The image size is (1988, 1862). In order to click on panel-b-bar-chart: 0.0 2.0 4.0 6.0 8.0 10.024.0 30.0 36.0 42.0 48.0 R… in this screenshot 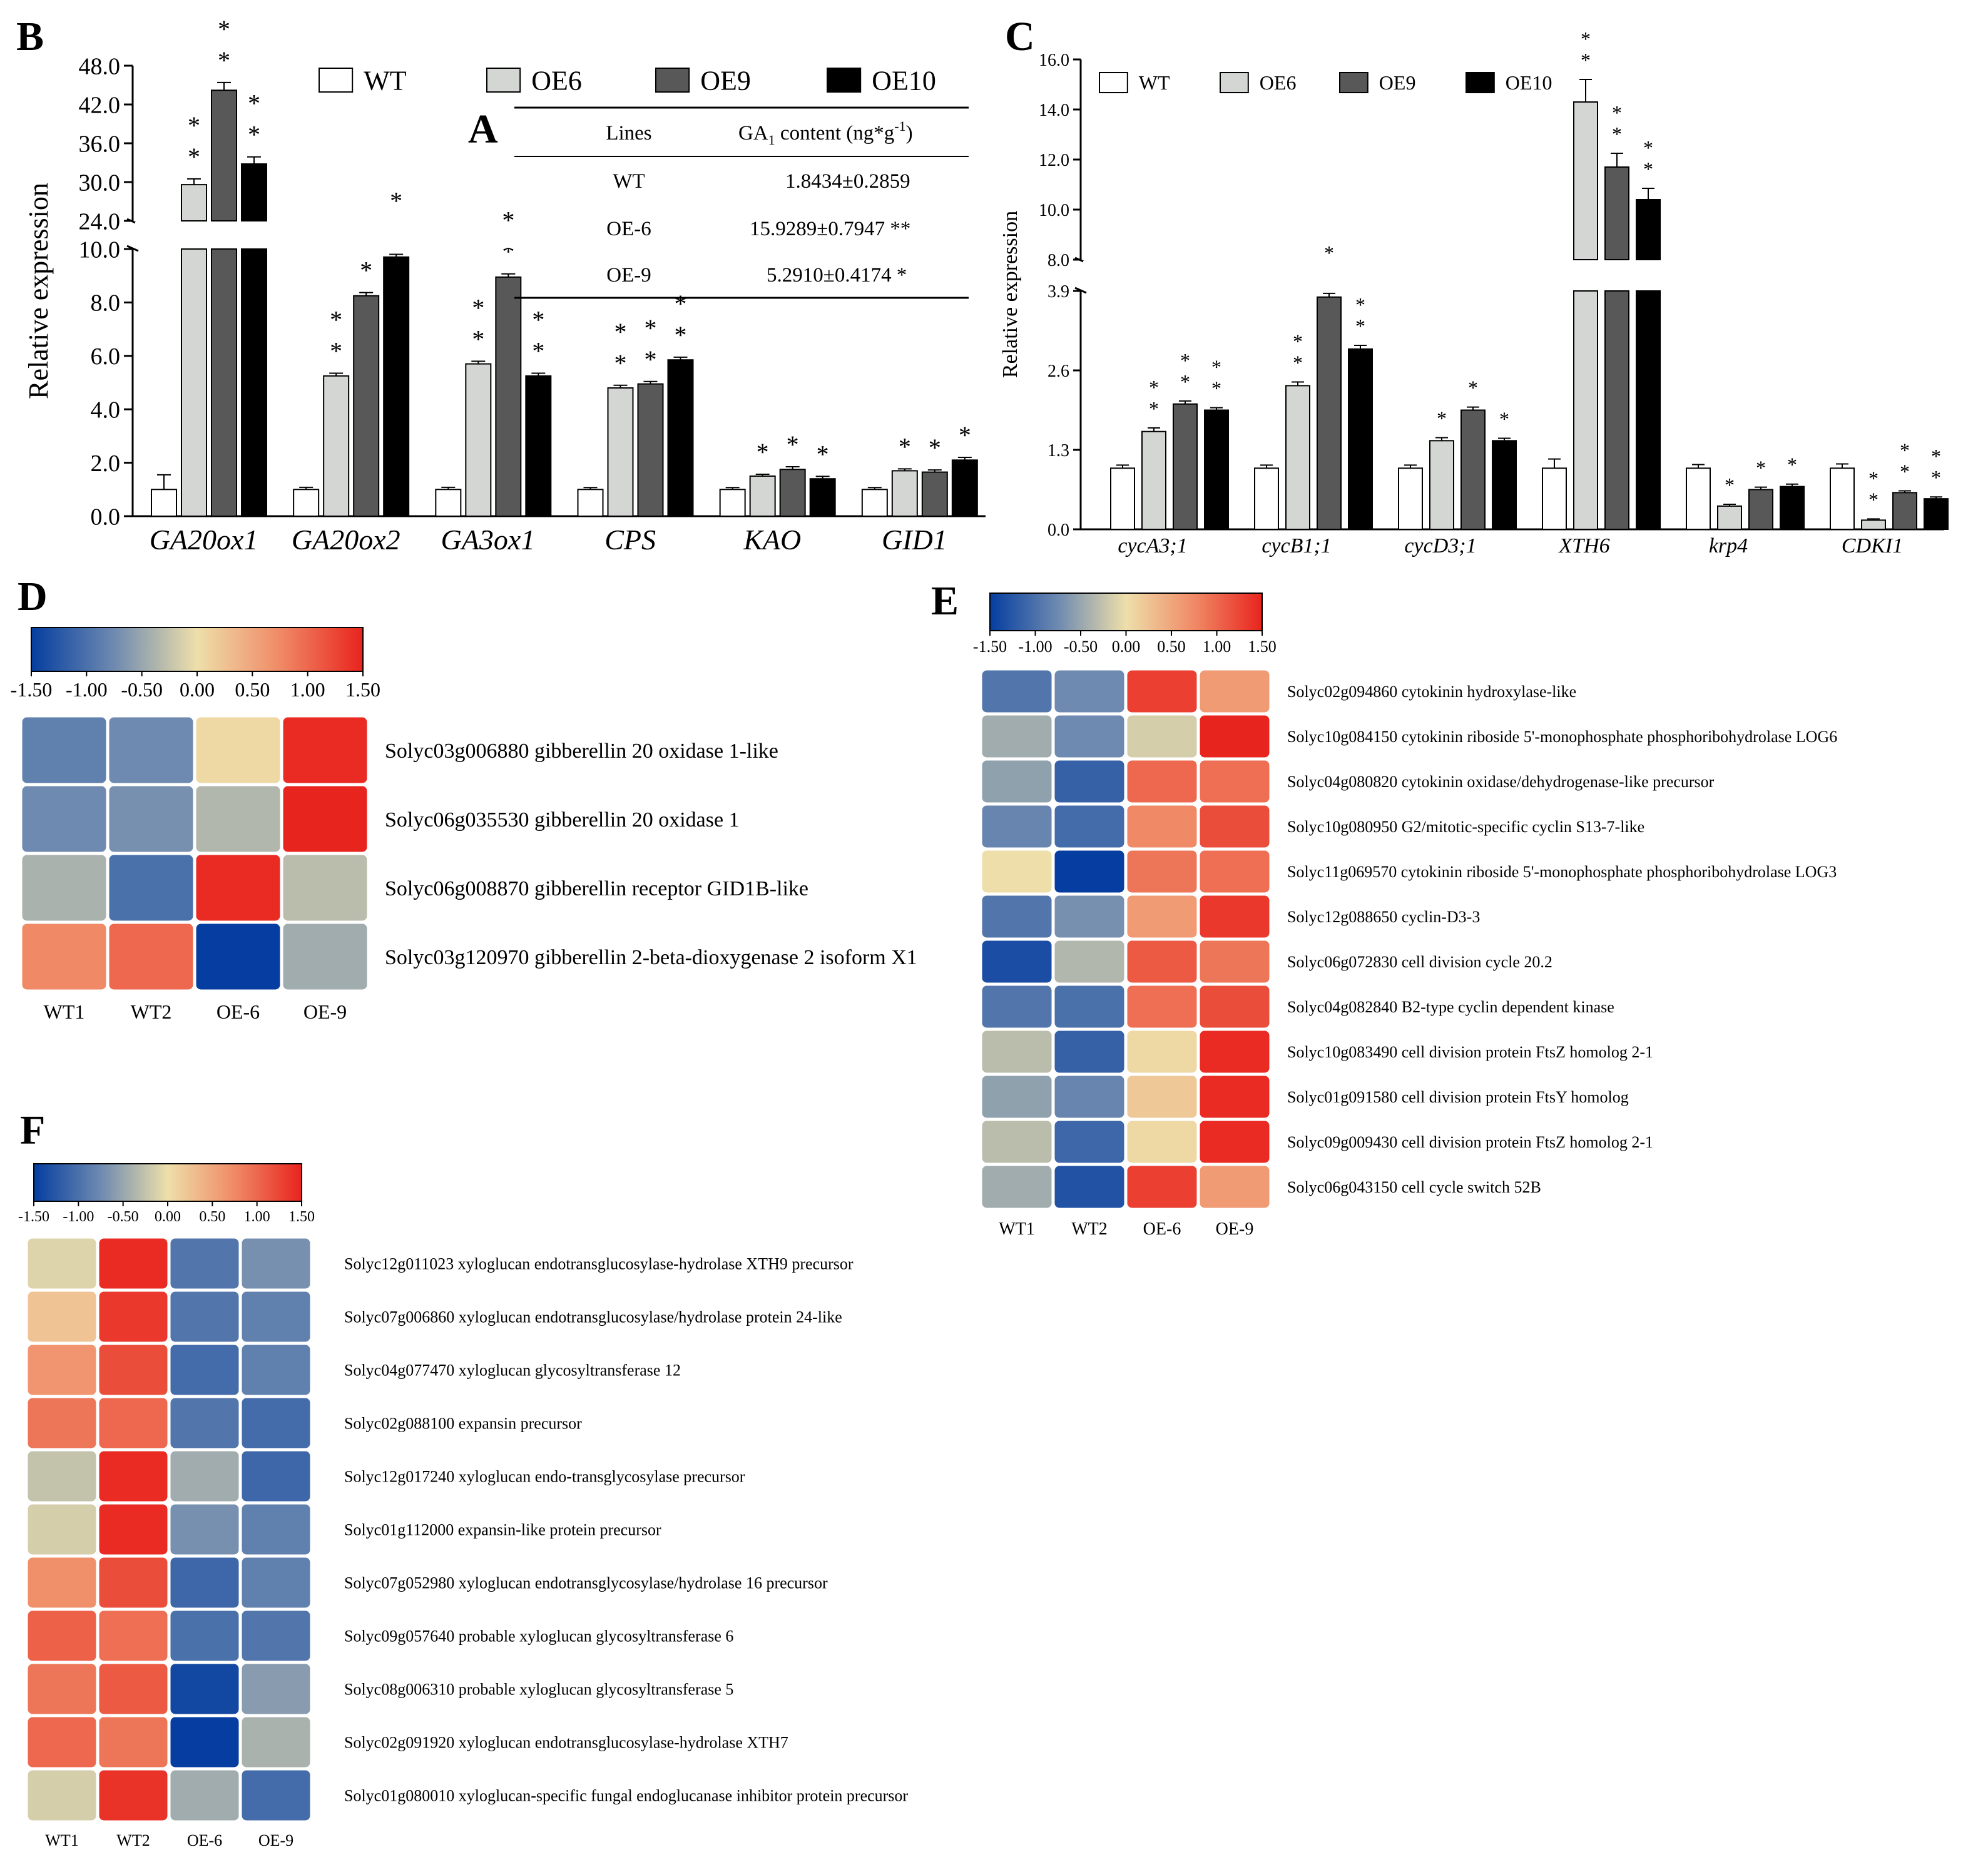, I will do `click(505, 286)`.